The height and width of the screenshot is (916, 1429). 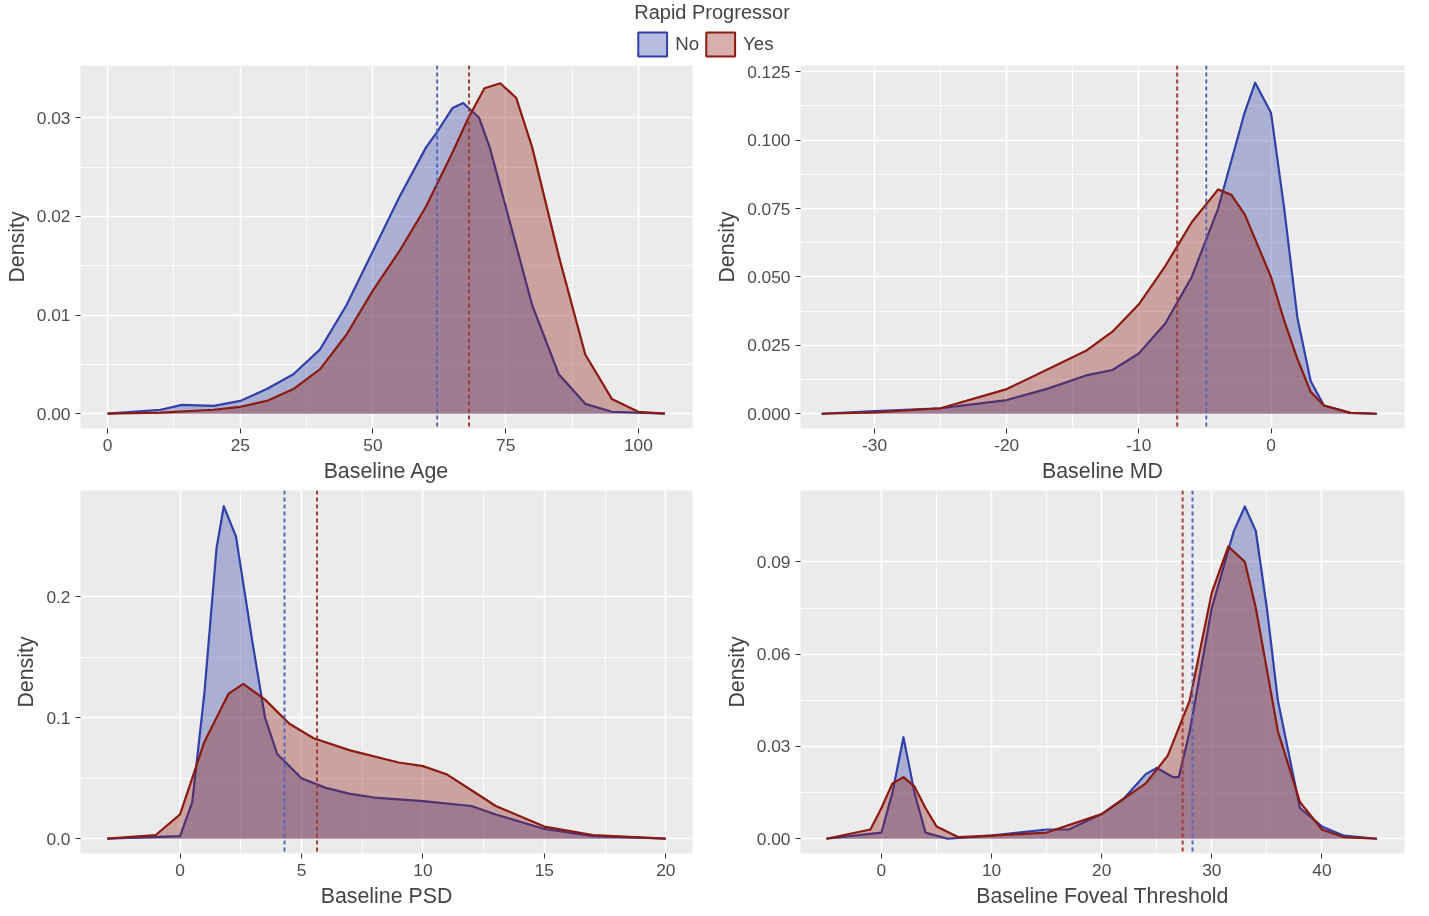 What do you see at coordinates (874, 444) in the screenshot?
I see `x-tick-label: -30` at bounding box center [874, 444].